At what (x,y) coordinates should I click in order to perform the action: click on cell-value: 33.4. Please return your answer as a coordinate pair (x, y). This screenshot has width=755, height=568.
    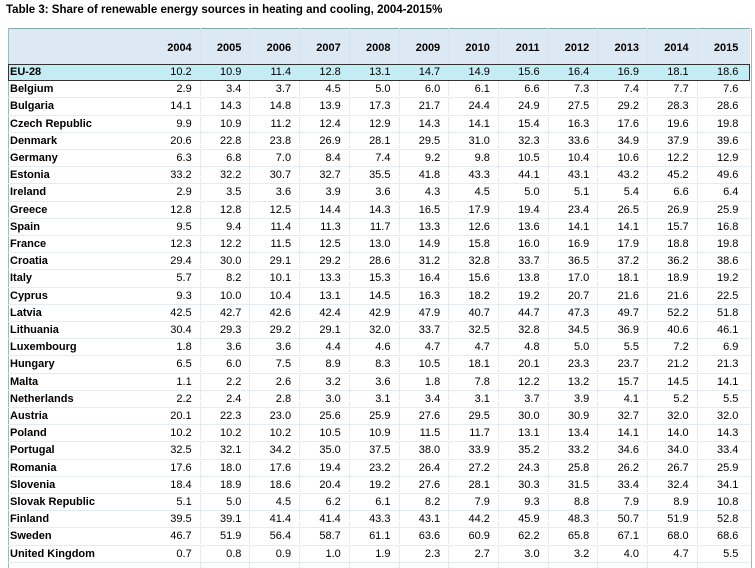
    Looking at the image, I should click on (727, 450).